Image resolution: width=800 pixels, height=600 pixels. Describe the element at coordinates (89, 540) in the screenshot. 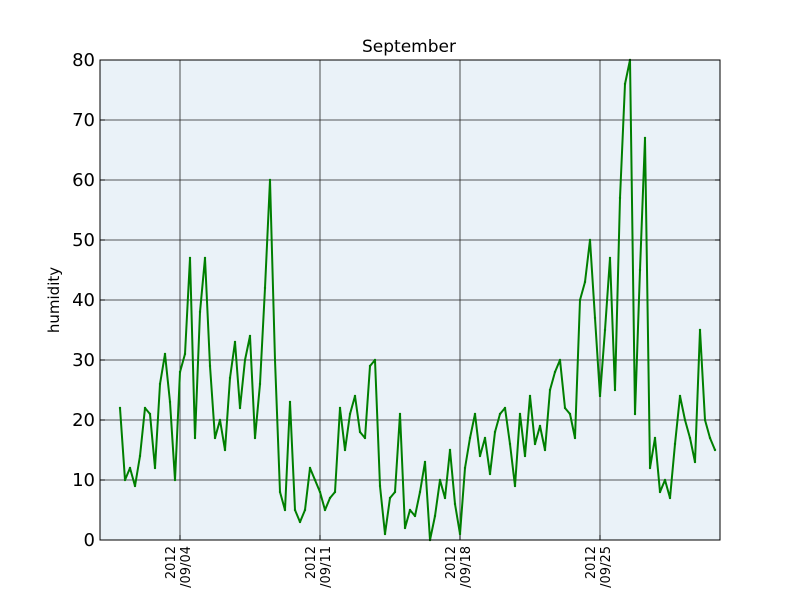

I see `y-tick-label: 0` at that location.